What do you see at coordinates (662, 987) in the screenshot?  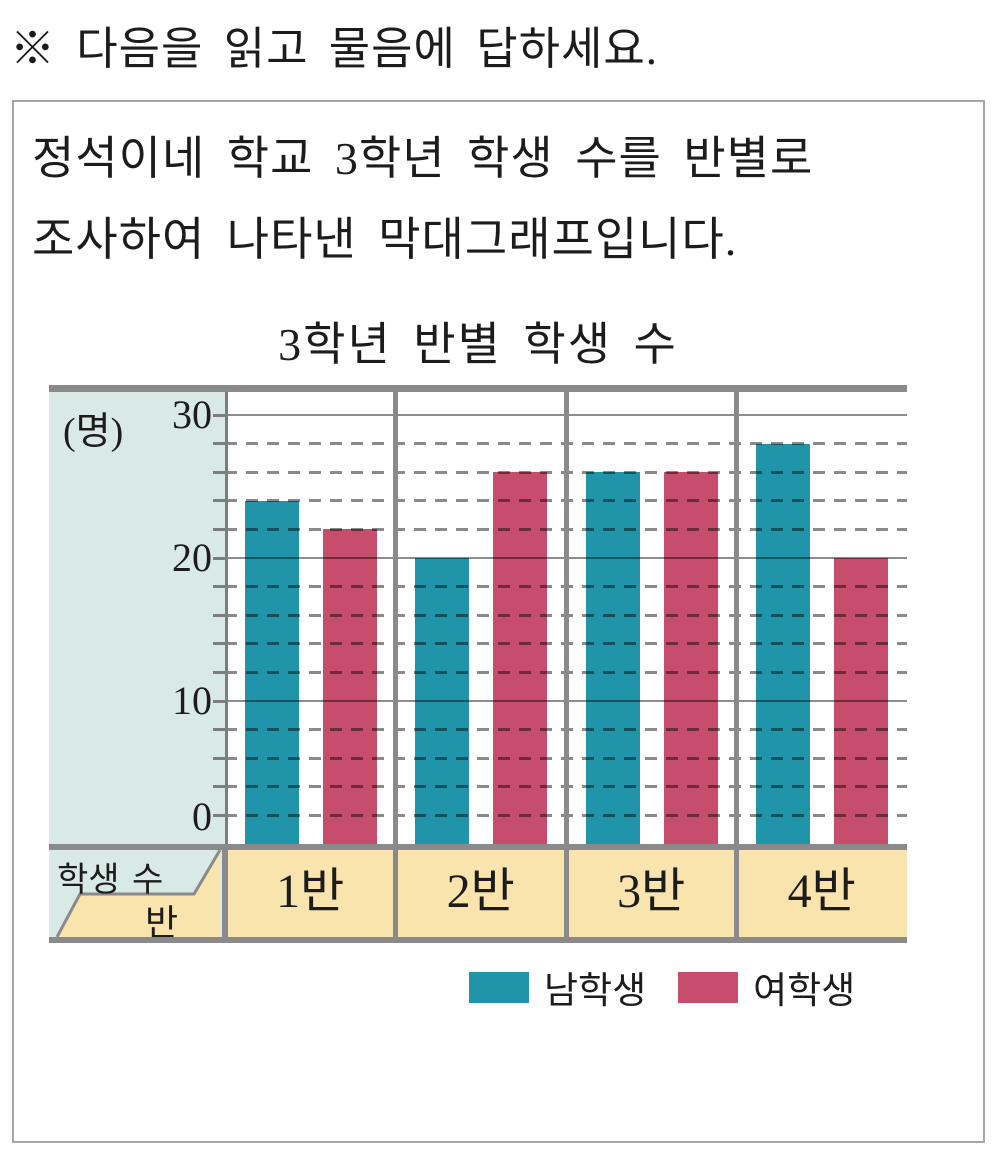 I see `chart-legend: 남학생 여학생` at bounding box center [662, 987].